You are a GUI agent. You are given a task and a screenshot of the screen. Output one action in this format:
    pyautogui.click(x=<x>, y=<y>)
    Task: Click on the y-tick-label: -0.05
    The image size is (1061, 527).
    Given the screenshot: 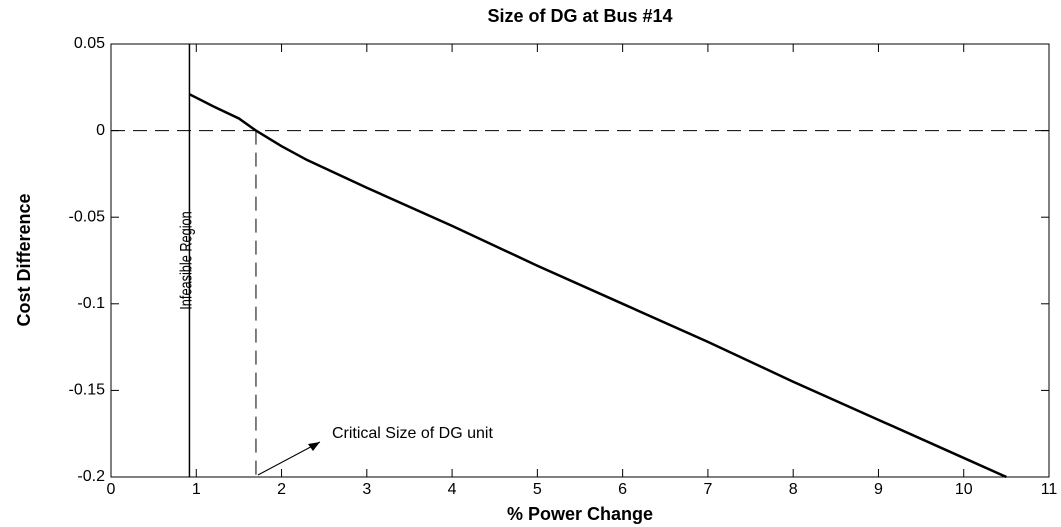 What is the action you would take?
    pyautogui.click(x=87, y=216)
    